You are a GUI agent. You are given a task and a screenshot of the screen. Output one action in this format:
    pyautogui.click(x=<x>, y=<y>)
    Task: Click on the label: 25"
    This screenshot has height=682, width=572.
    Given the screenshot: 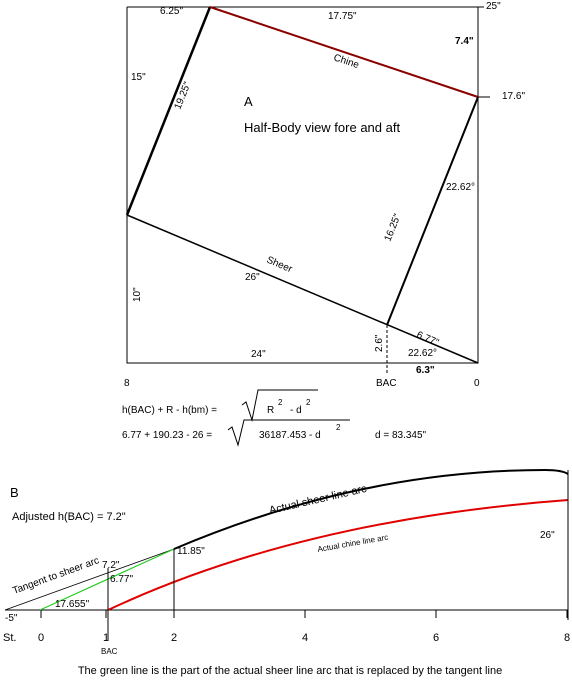 What is the action you would take?
    pyautogui.click(x=493, y=6)
    